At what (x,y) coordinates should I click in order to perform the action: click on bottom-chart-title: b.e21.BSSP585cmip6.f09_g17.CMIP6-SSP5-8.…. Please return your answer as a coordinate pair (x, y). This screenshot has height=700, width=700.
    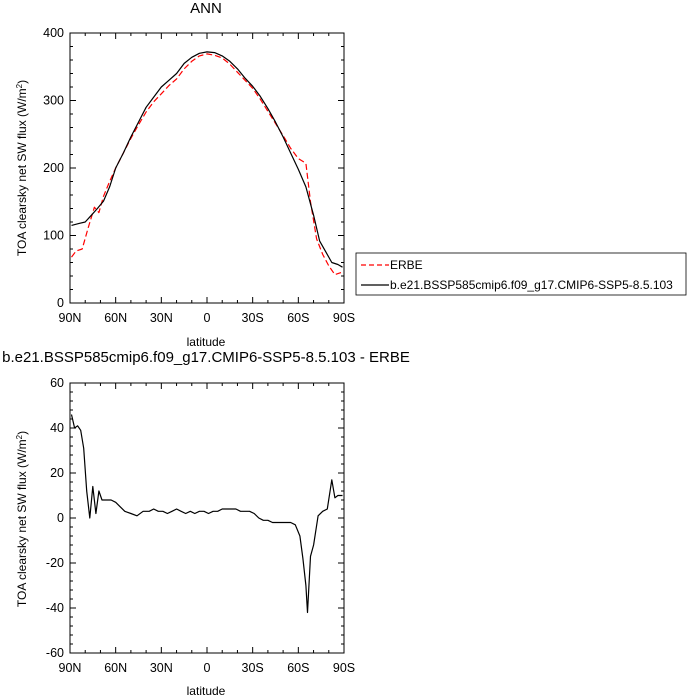
    Looking at the image, I should click on (206, 357).